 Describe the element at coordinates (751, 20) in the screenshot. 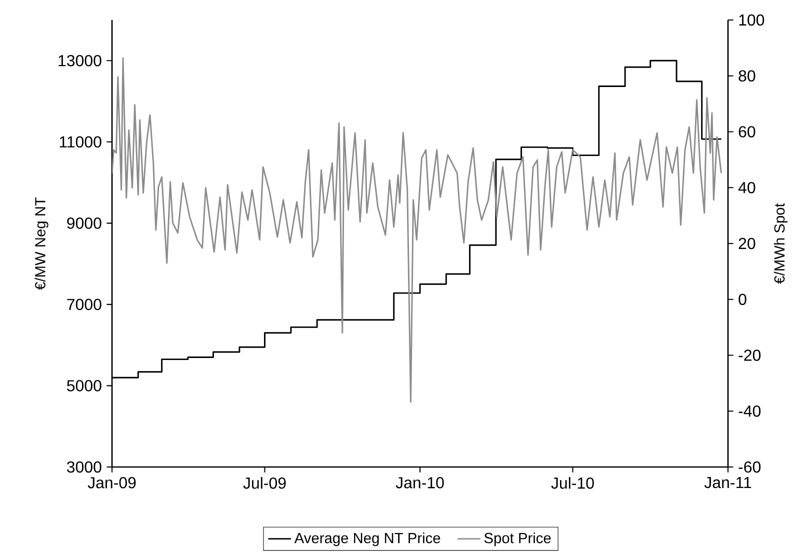

I see `y2-tick-label: 100` at that location.